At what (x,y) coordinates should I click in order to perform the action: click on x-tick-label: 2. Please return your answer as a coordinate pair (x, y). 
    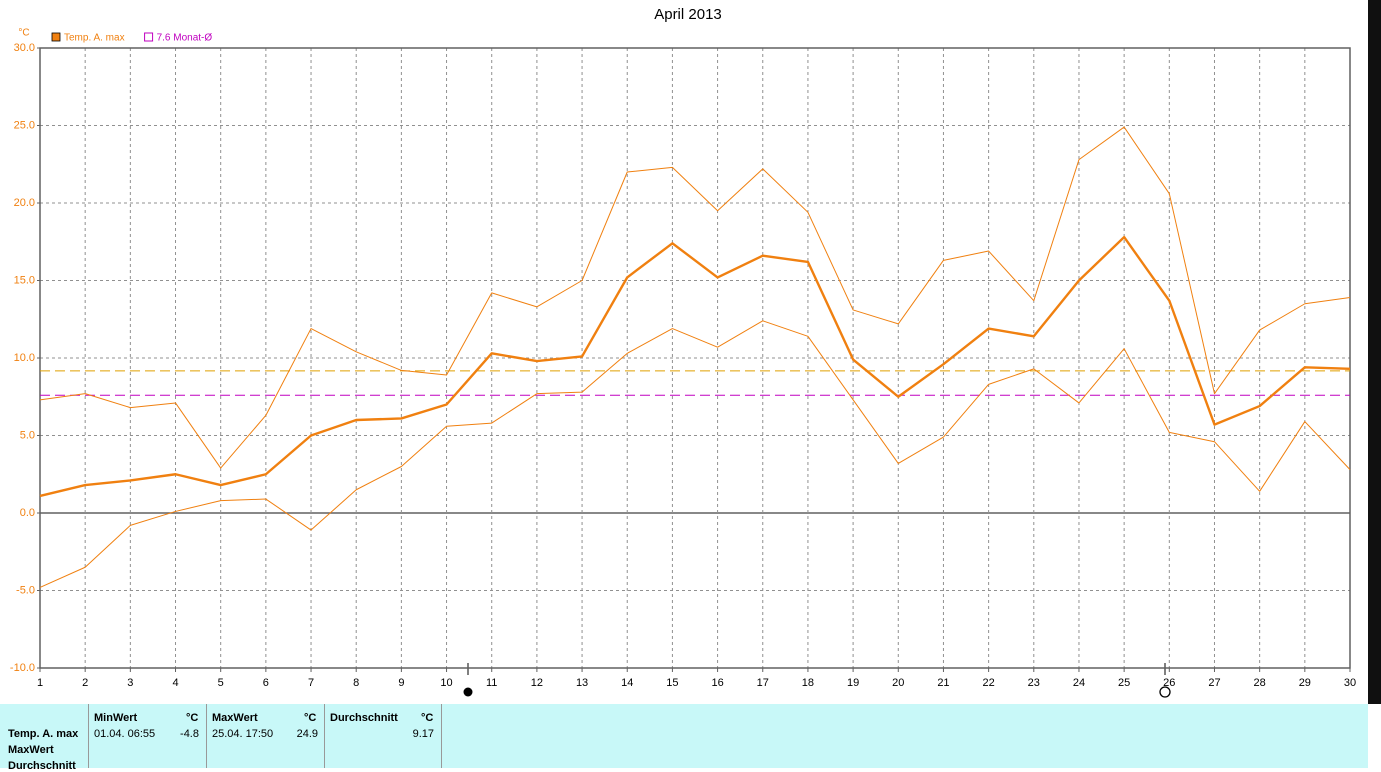
    Looking at the image, I should click on (85, 683).